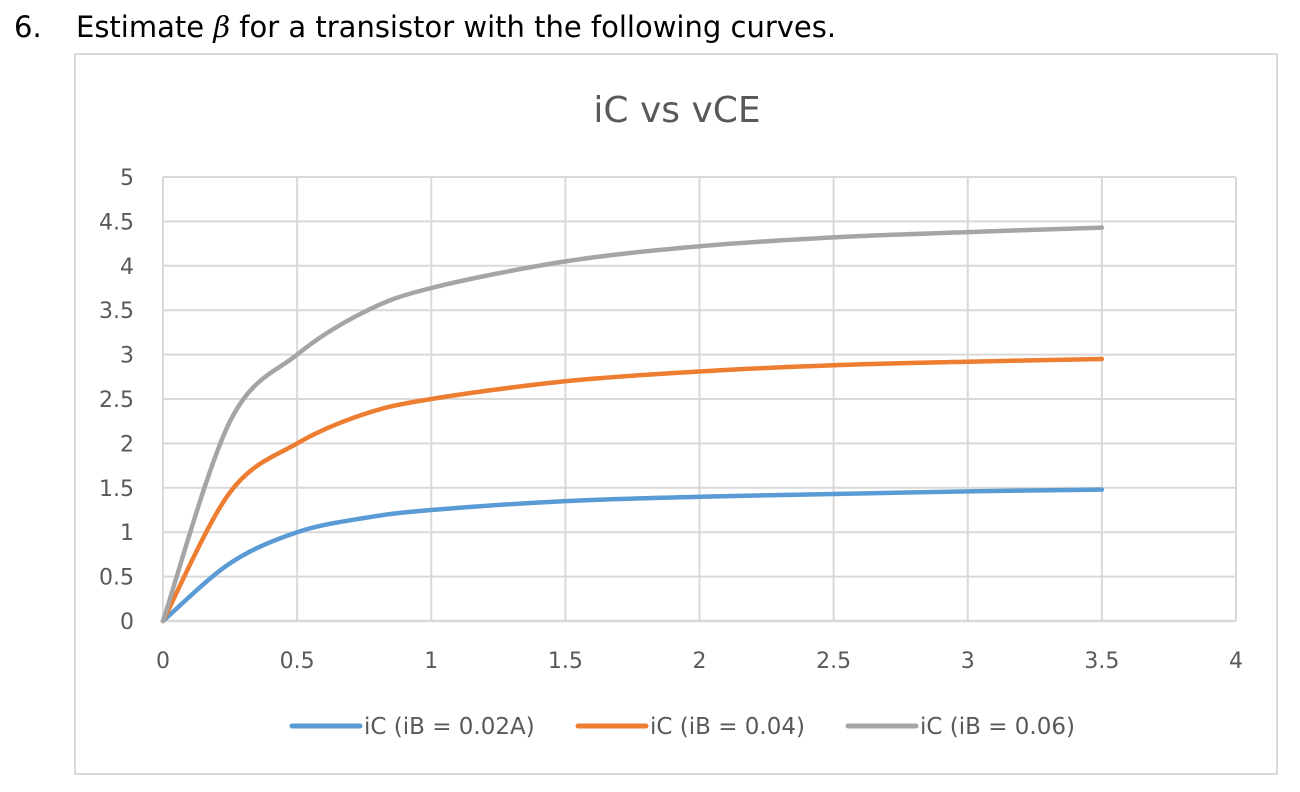  I want to click on y-tick-label: 2, so click(127, 444).